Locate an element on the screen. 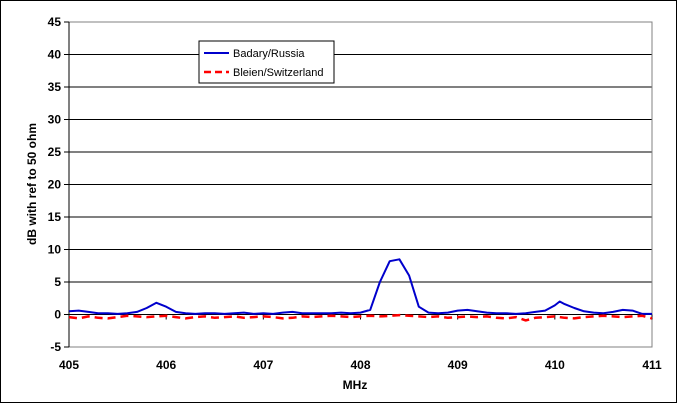  y-tick-label: 25 is located at coordinates (55, 152).